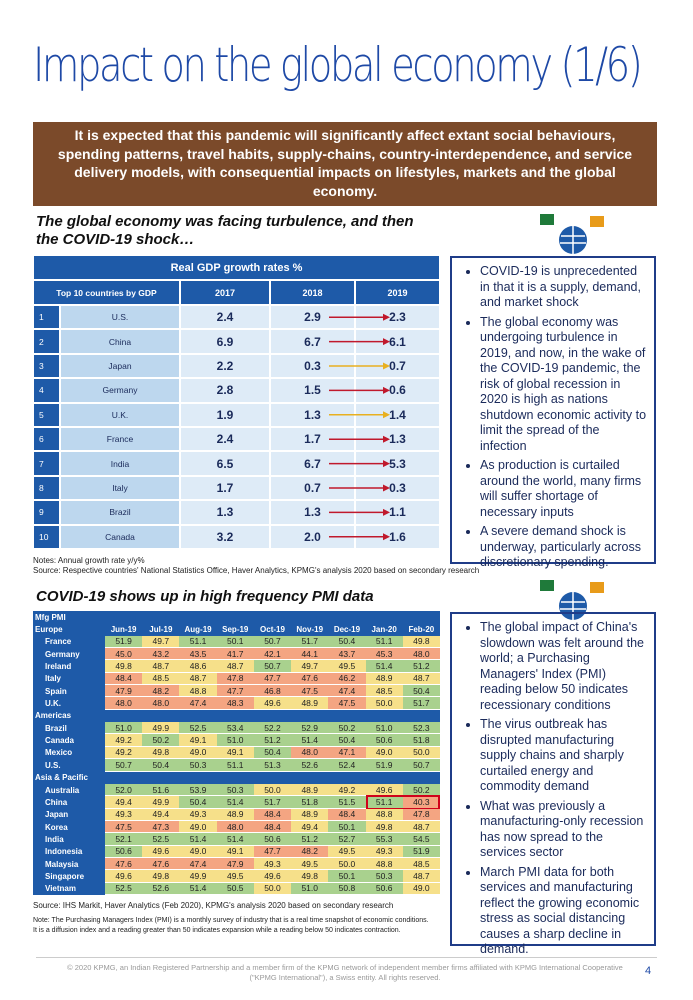  I want to click on pmi-cell: 49.1, so click(198, 740).